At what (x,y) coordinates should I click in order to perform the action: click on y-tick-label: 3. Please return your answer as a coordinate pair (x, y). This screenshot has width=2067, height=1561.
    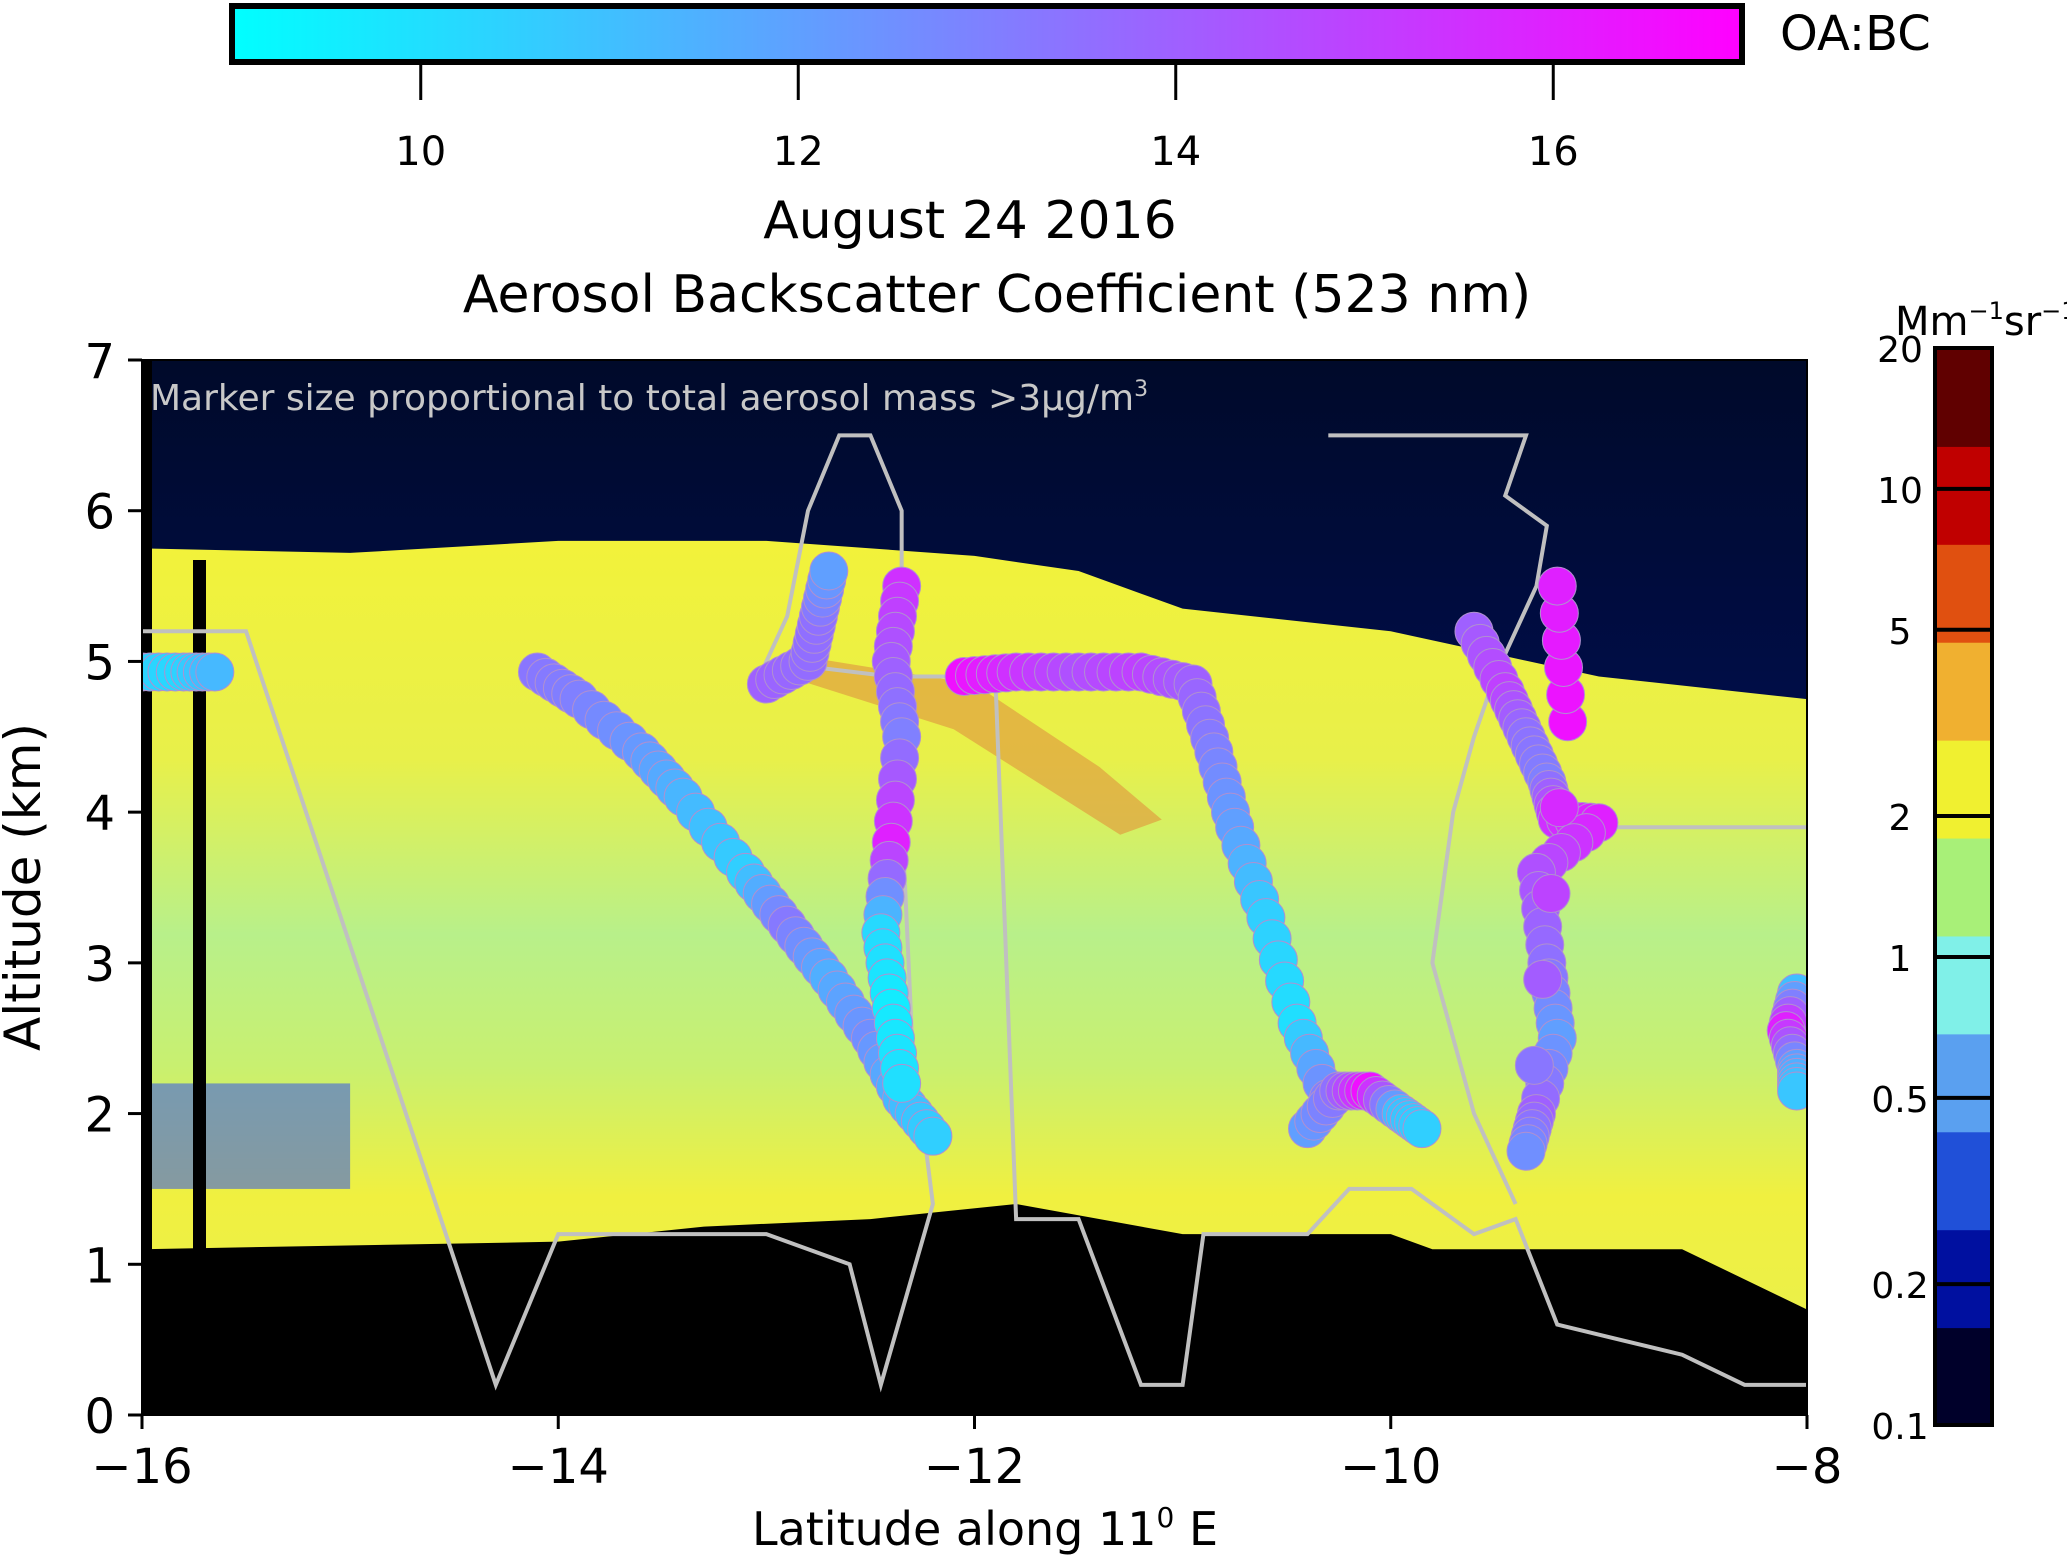
    Looking at the image, I should click on (99, 965).